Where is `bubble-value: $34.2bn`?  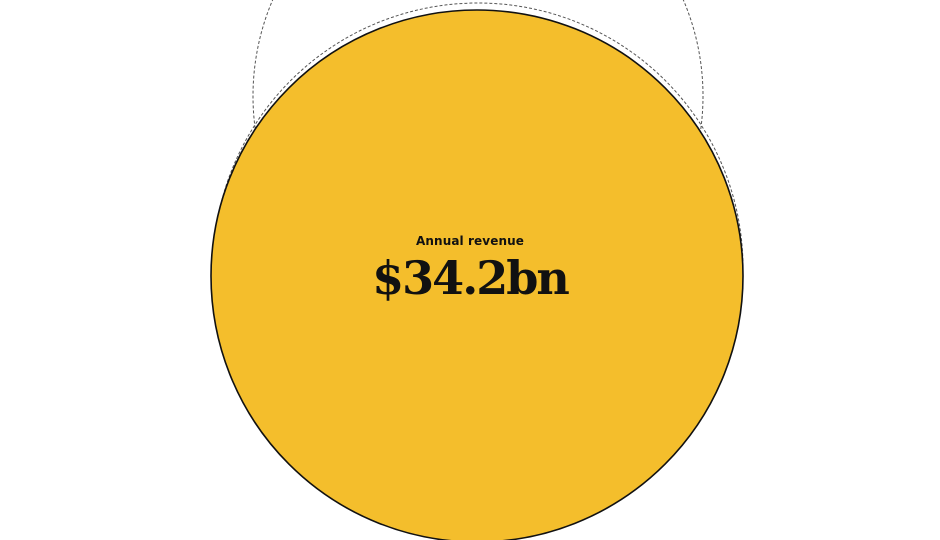
bubble-value: $34.2bn is located at coordinates (471, 278).